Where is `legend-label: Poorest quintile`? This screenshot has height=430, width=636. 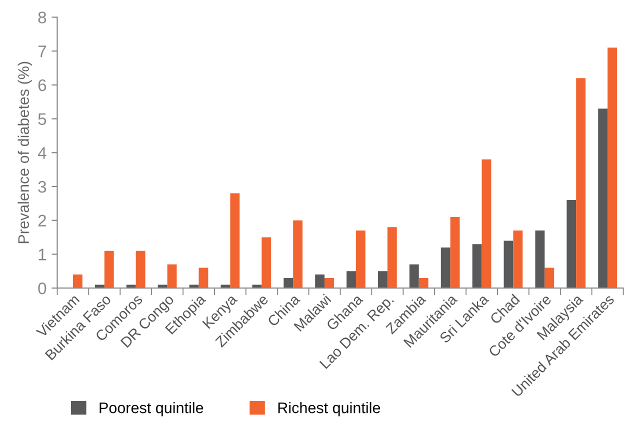
legend-label: Poorest quintile is located at coordinates (152, 409).